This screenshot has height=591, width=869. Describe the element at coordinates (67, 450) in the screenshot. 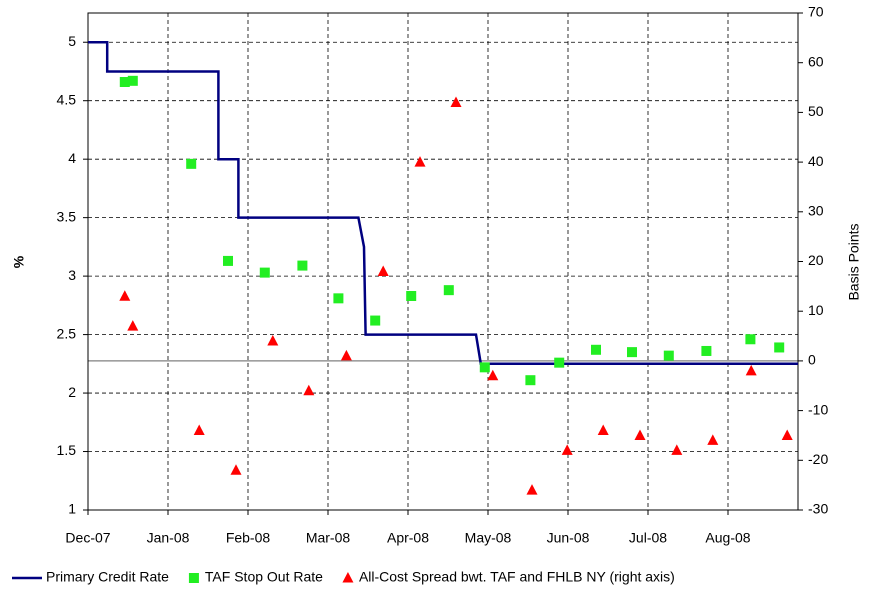

I see `y-tick-label: 1.5` at that location.